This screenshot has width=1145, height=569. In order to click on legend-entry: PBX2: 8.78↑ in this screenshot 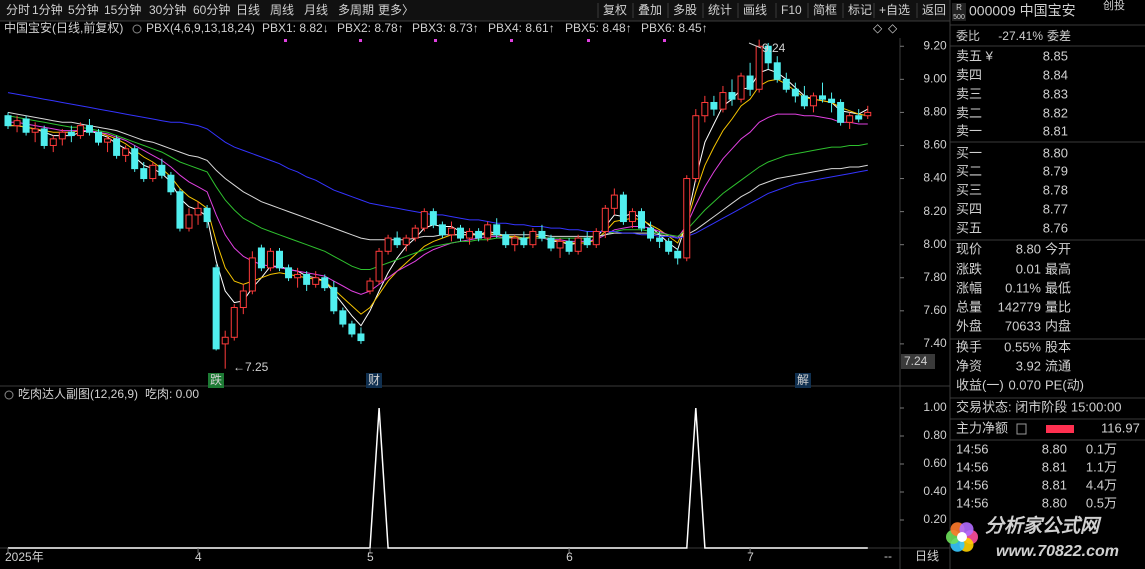, I will do `click(370, 28)`.